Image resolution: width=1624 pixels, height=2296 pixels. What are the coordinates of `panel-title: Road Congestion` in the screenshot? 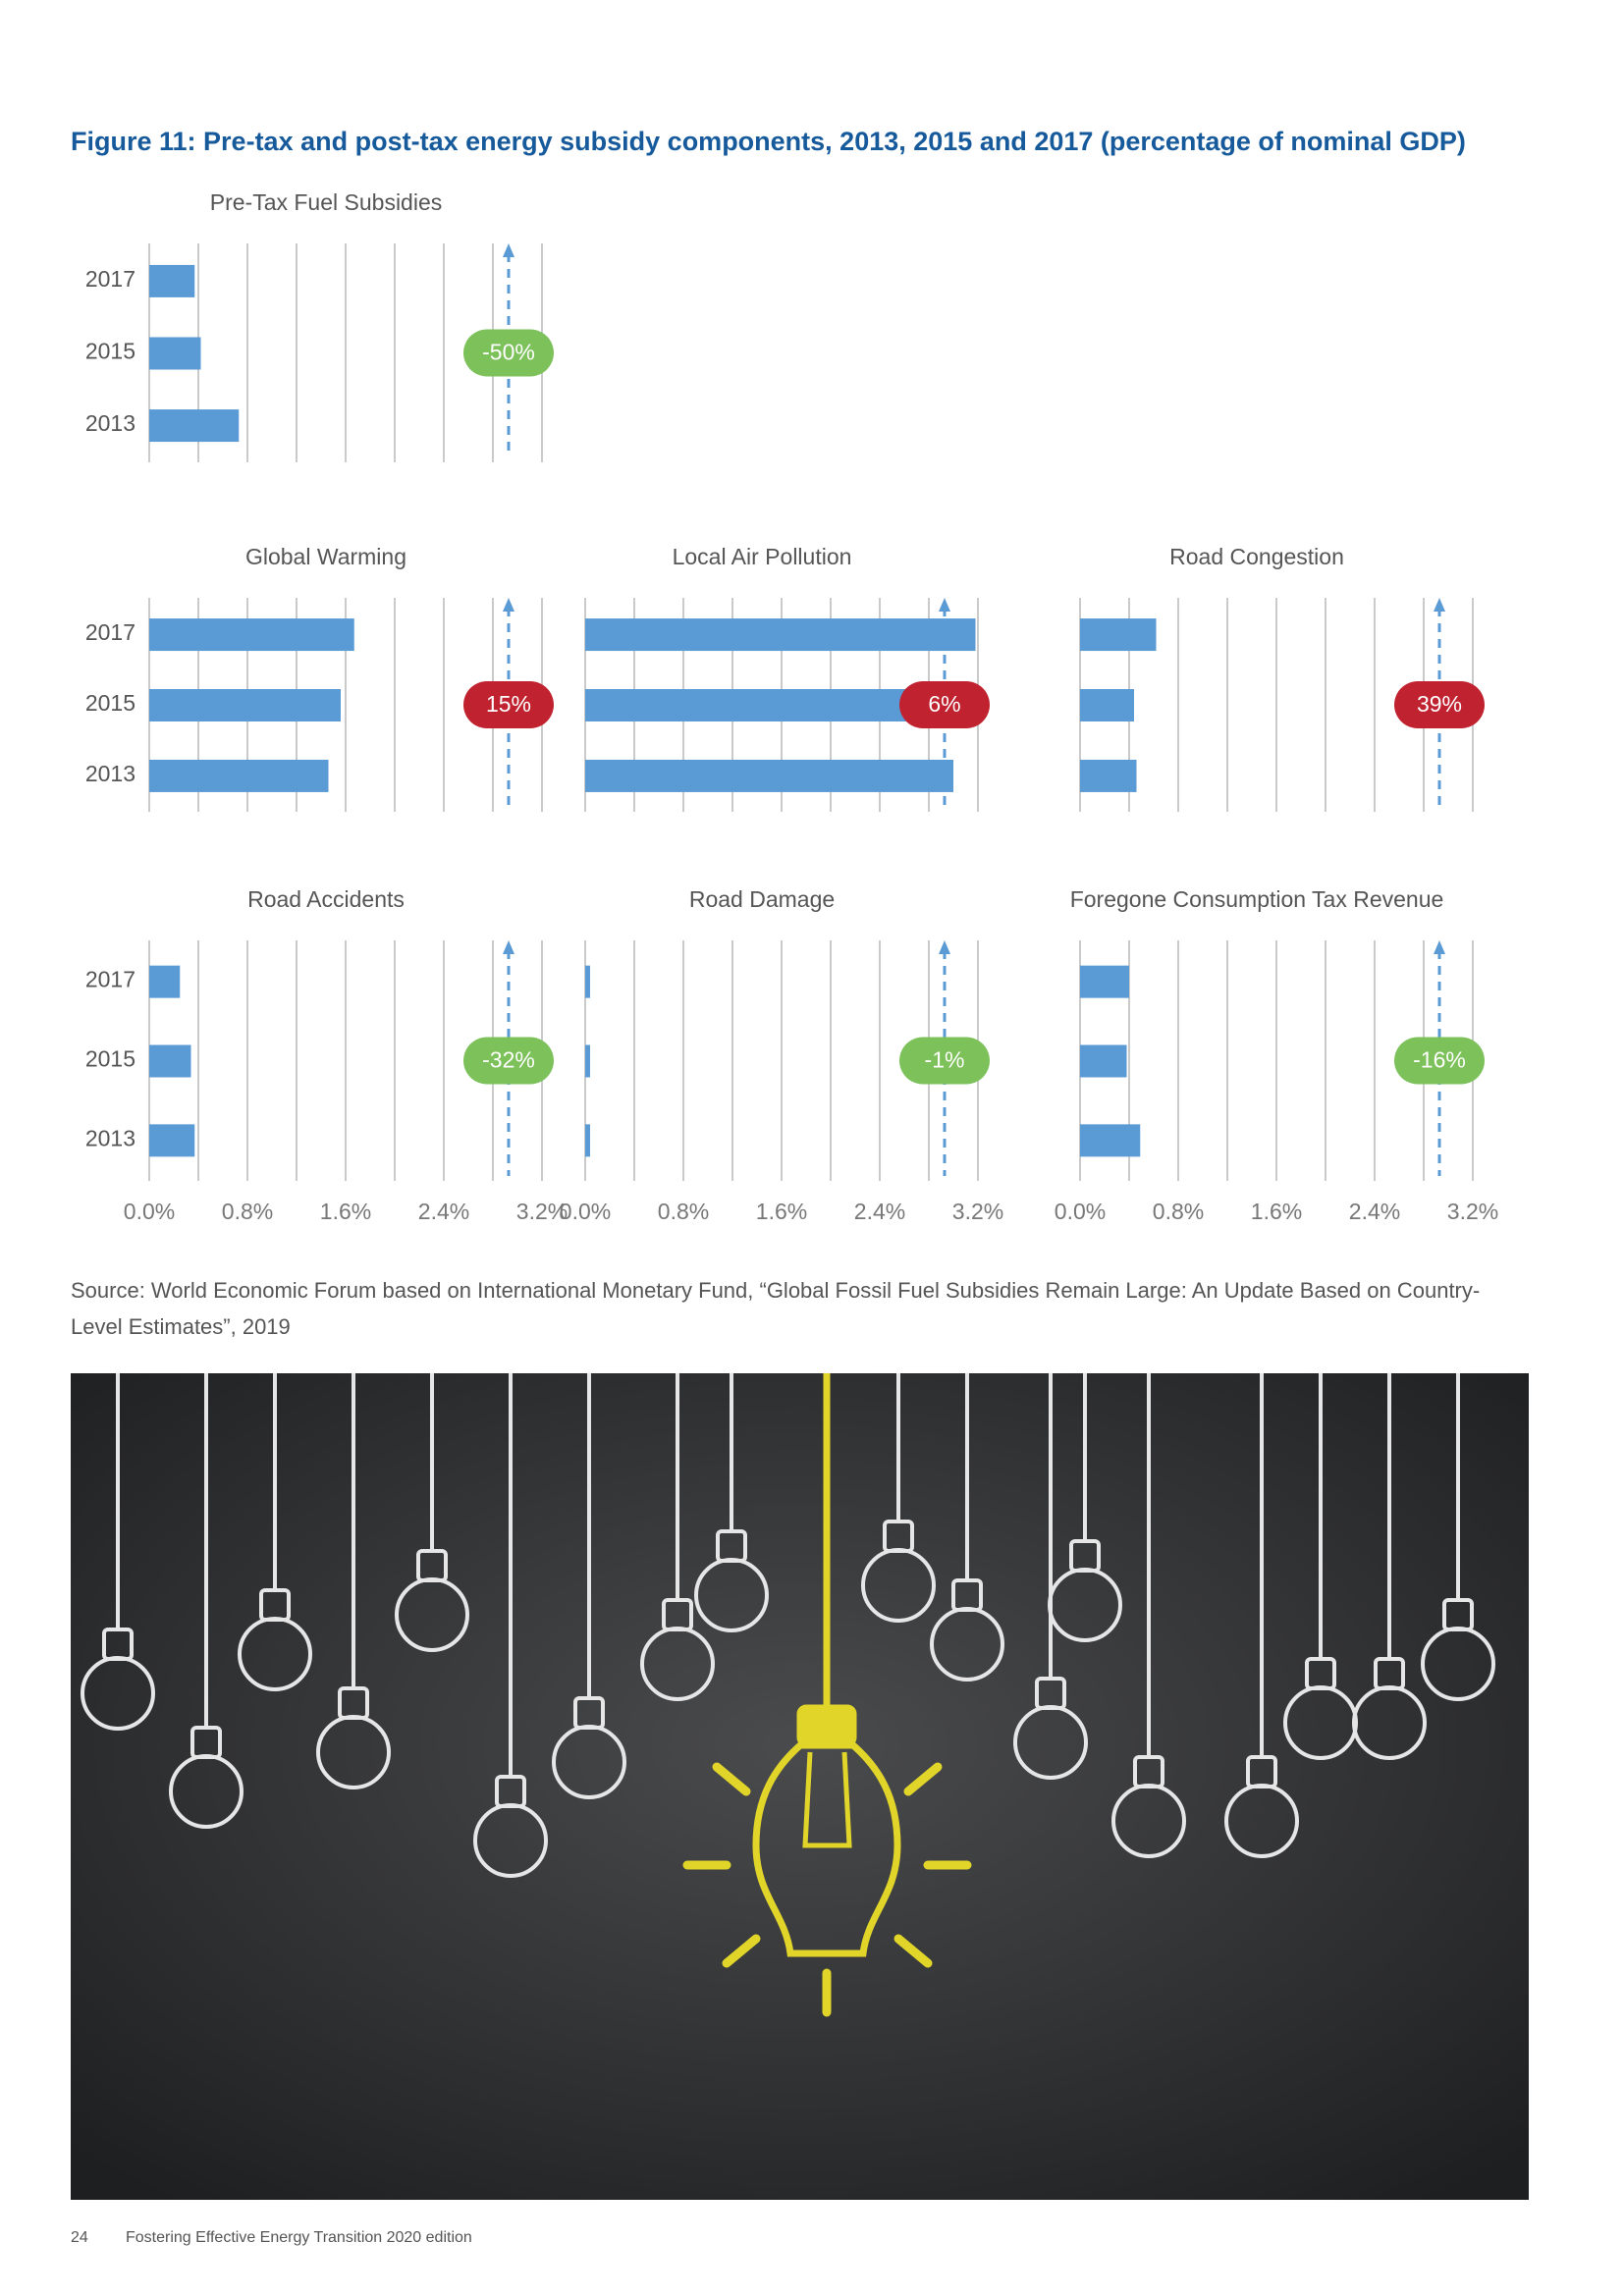 It's located at (1256, 556).